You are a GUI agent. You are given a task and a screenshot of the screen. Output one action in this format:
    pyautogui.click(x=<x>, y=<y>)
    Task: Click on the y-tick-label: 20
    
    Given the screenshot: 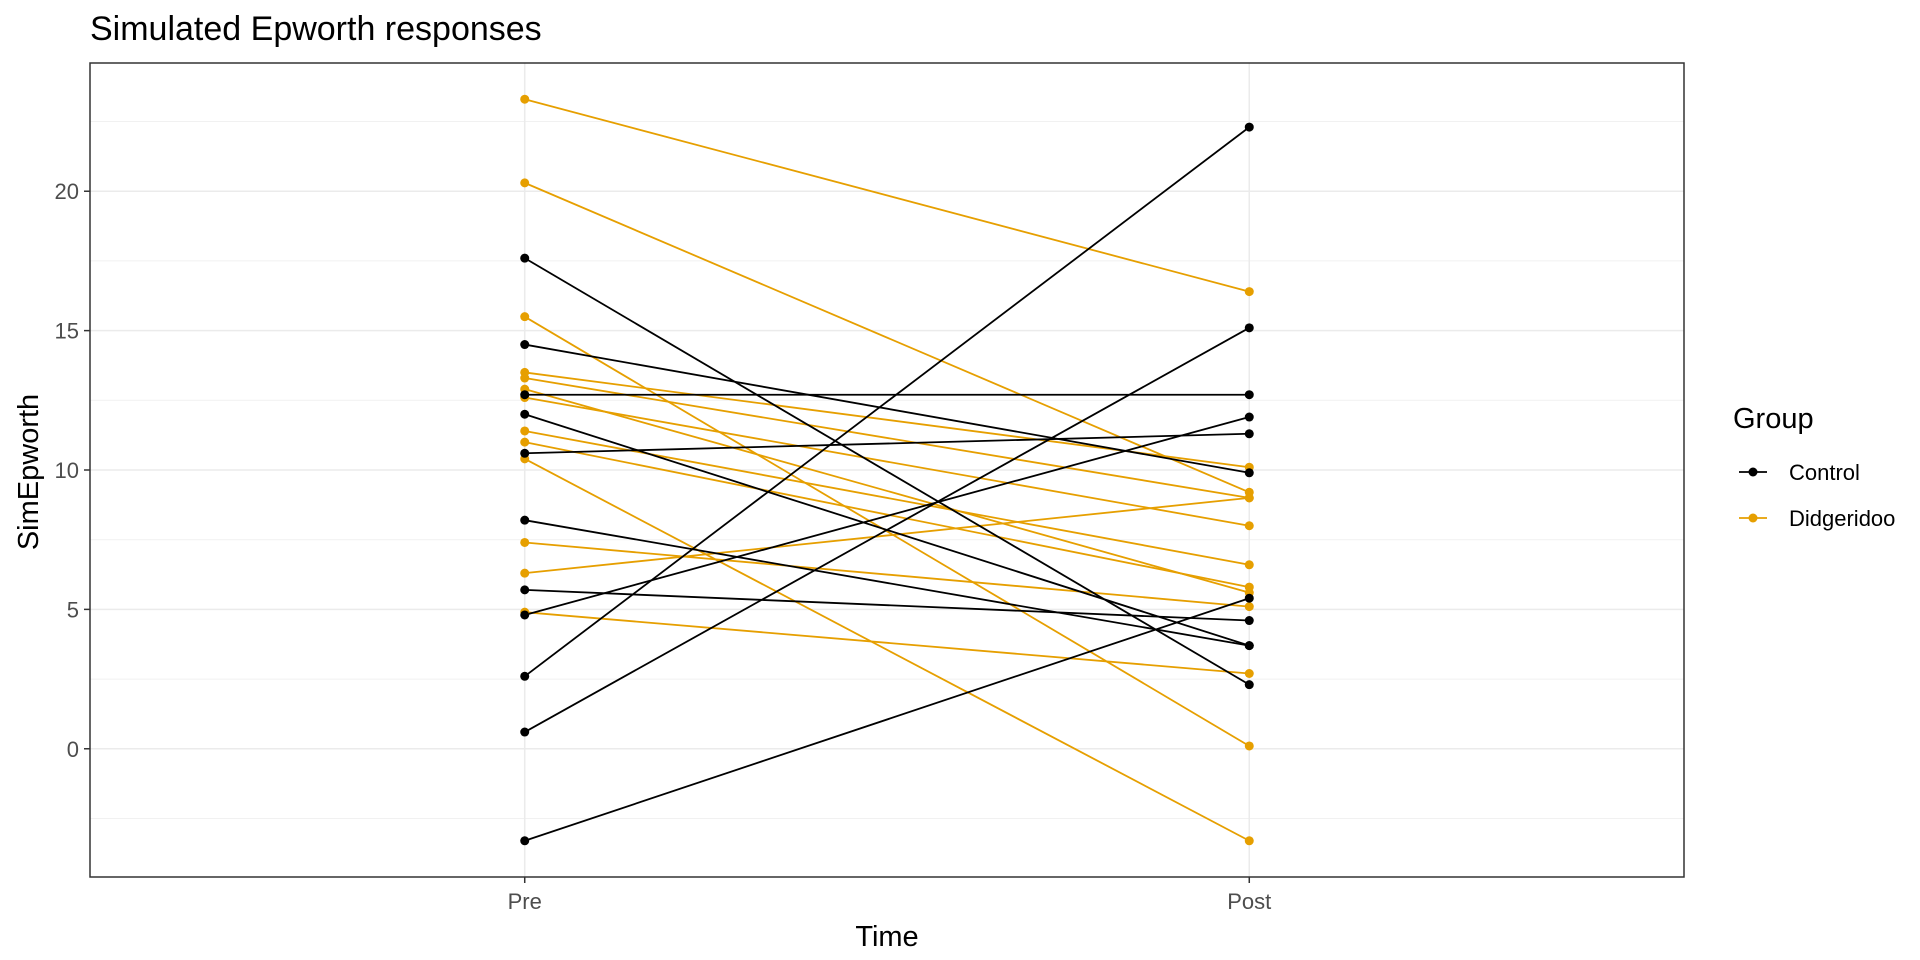 What is the action you would take?
    pyautogui.click(x=67, y=191)
    